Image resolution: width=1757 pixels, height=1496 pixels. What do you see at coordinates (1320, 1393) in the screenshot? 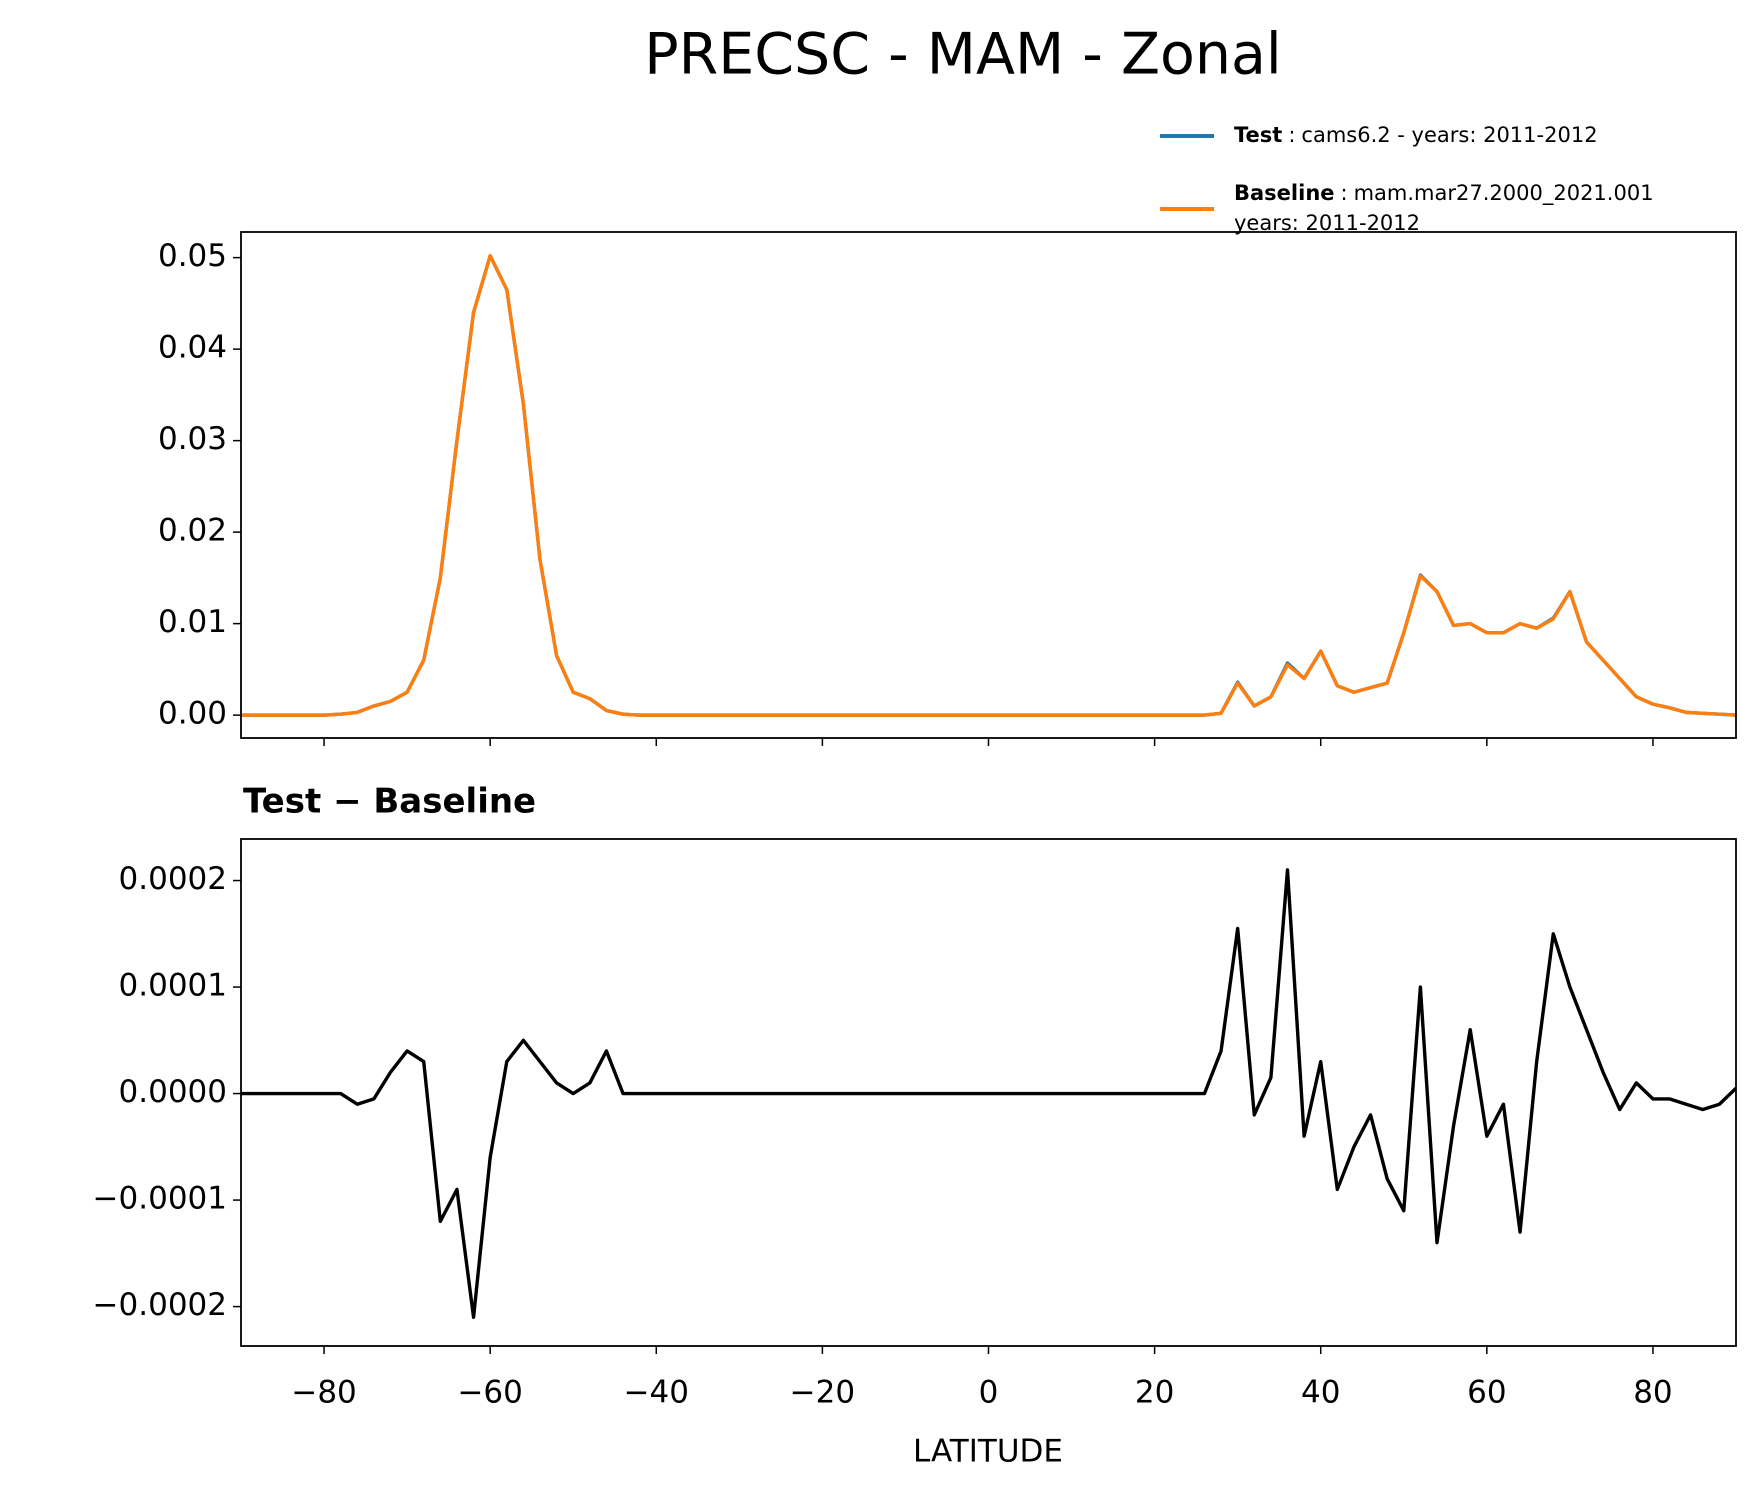
I see `x-tick-label: 40` at bounding box center [1320, 1393].